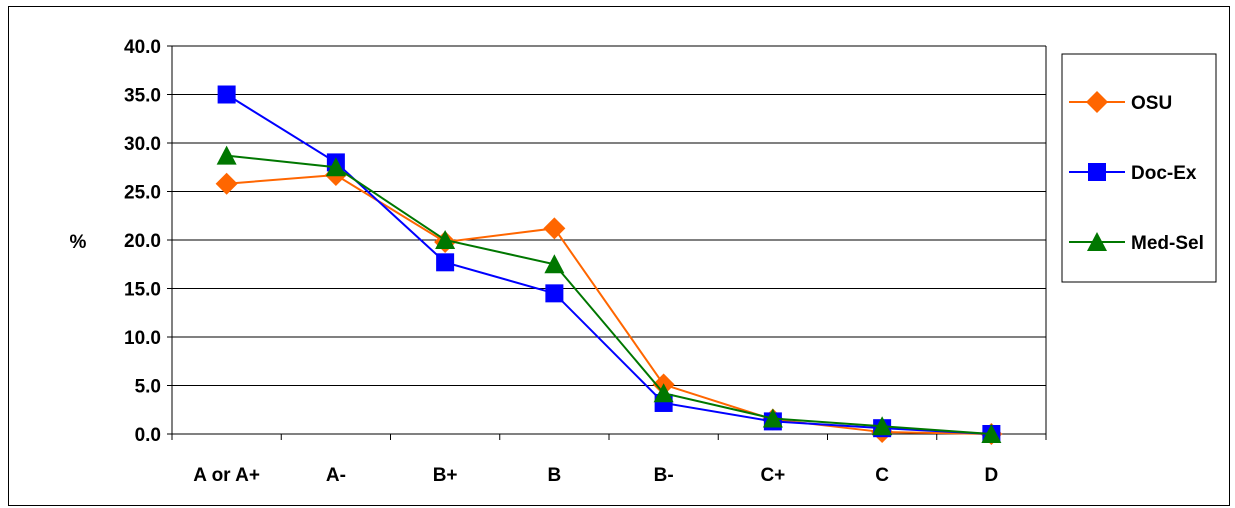 This screenshot has height=508, width=1235. What do you see at coordinates (555, 475) in the screenshot?
I see `x-tick-label: B` at bounding box center [555, 475].